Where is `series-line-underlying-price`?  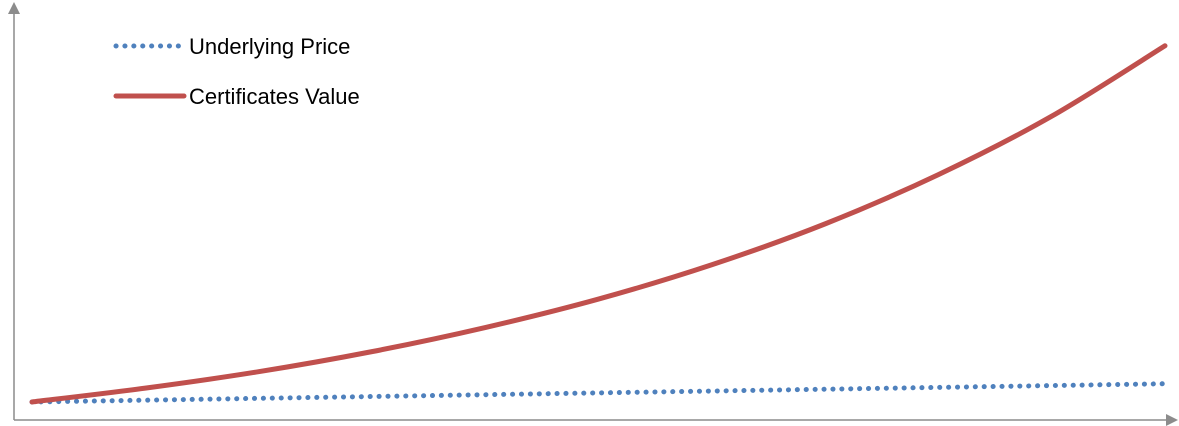
series-line-underlying-price is located at coordinates (598, 393).